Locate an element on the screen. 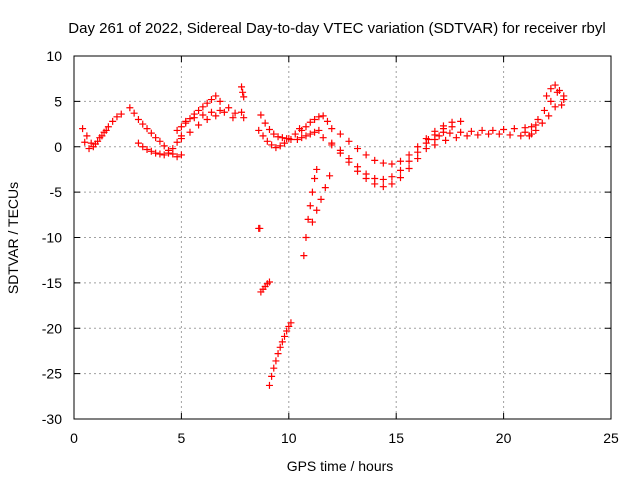 The height and width of the screenshot is (480, 640). y-tick-label: -10 is located at coordinates (52, 238).